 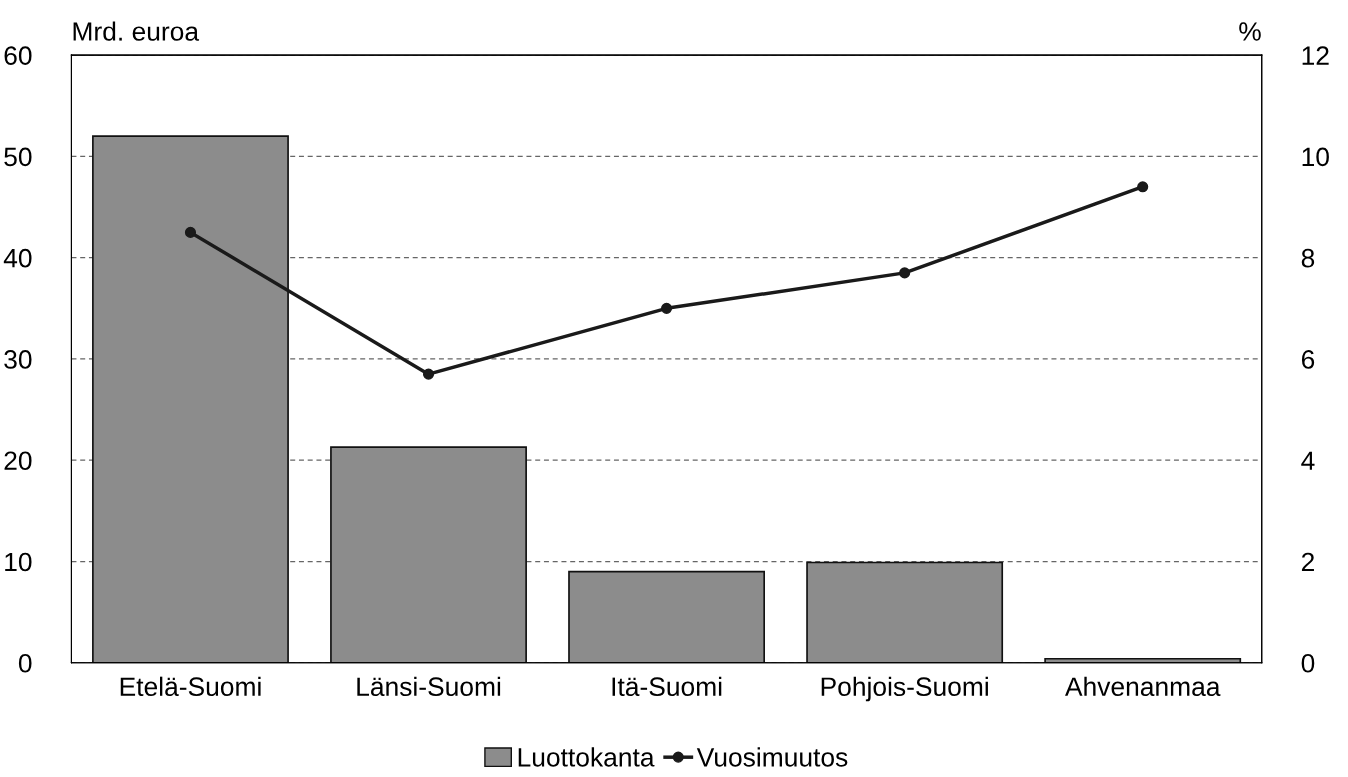 I want to click on x-tick-label: Länsi-Suomi, so click(x=429, y=686).